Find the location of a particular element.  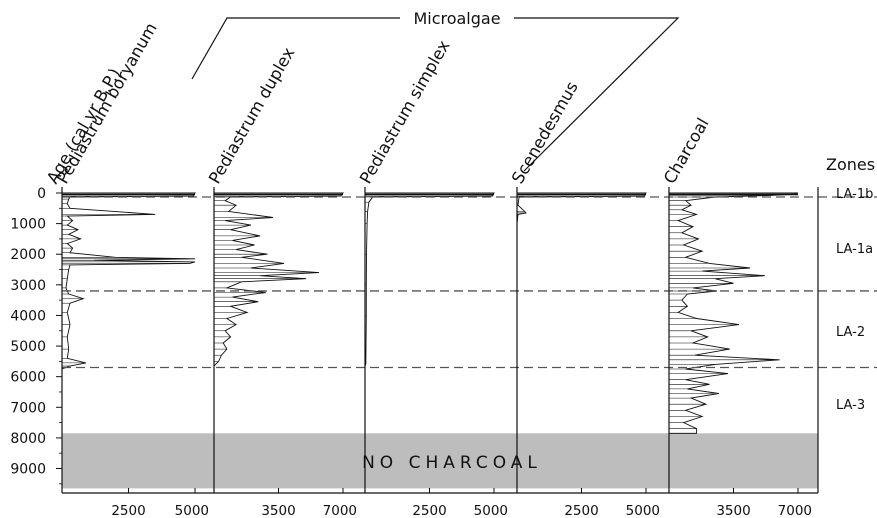

x-tick-label-4-2: 5000 is located at coordinates (643, 510).